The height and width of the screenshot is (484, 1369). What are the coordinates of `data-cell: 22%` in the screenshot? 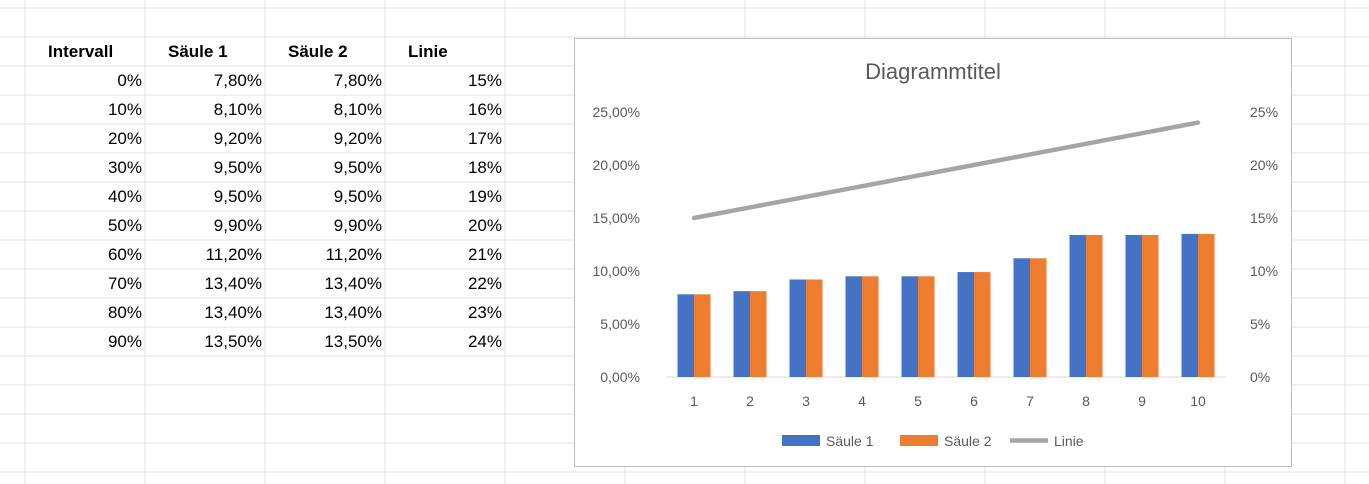 It's located at (484, 283).